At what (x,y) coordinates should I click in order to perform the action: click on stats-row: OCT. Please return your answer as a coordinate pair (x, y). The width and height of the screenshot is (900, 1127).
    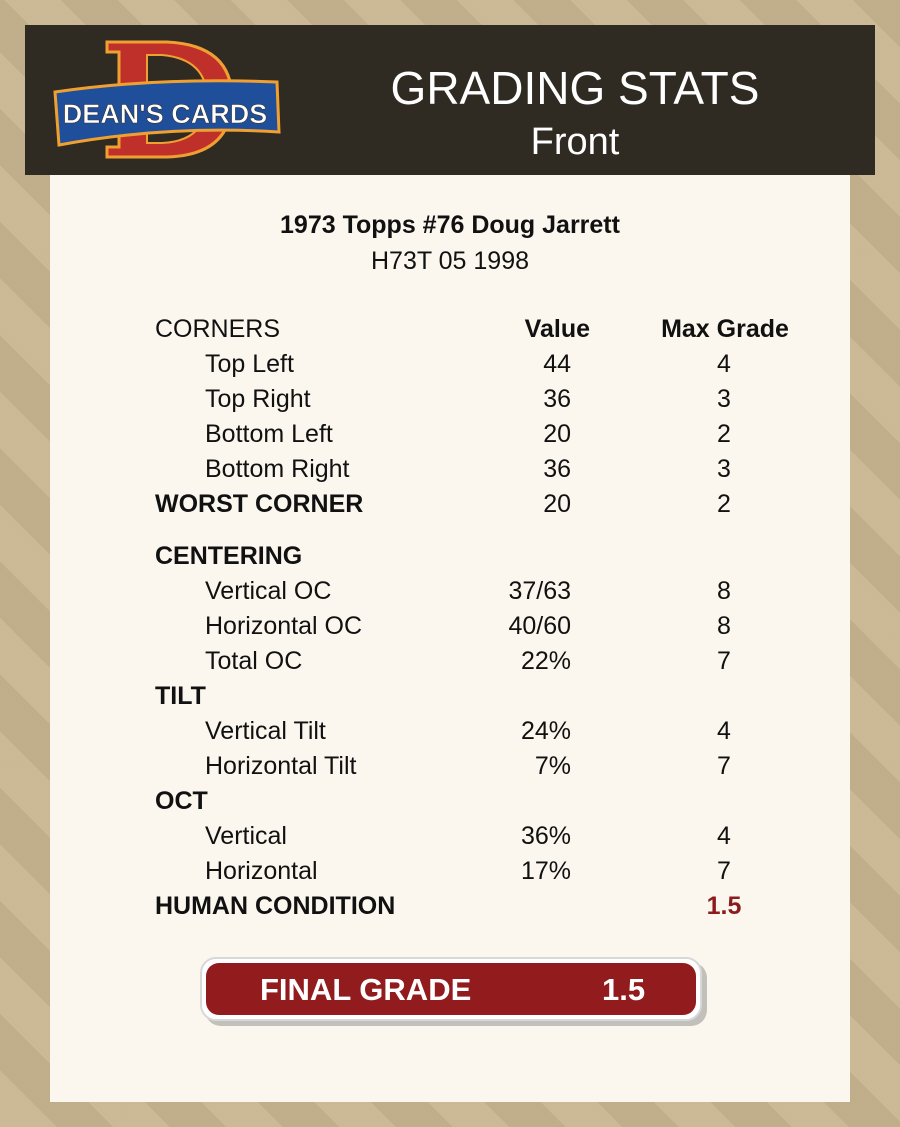
    Looking at the image, I should click on (450, 804).